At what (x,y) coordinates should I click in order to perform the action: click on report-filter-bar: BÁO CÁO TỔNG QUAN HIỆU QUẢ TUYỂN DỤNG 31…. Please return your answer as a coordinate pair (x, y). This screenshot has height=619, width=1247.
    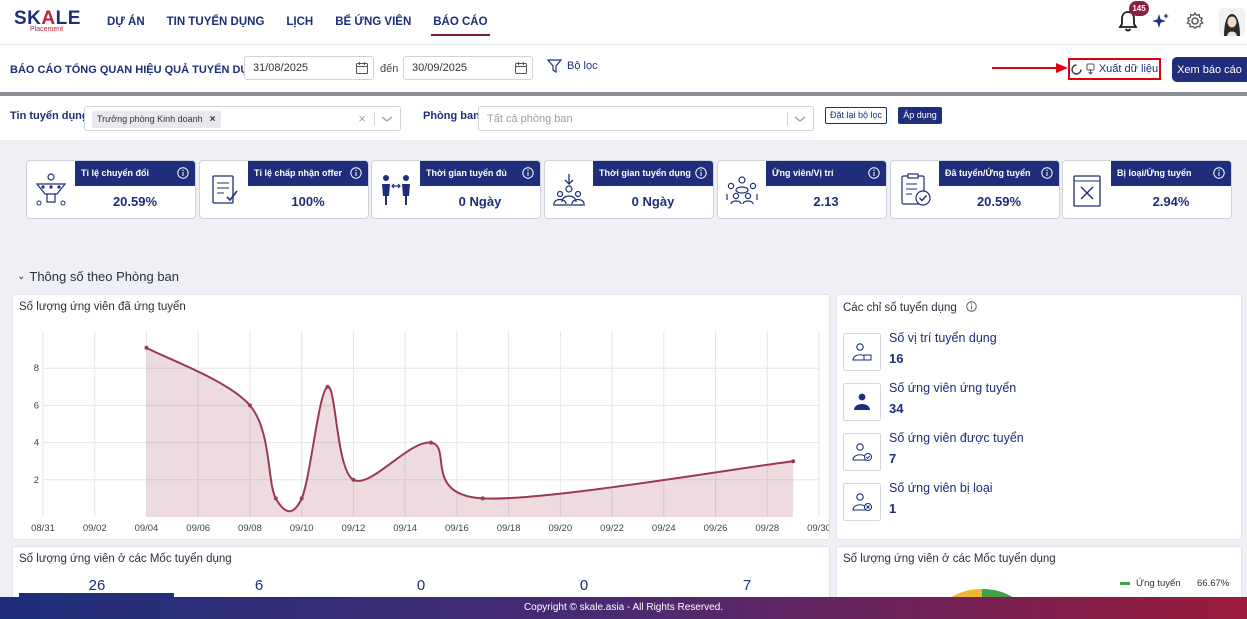
    Looking at the image, I should click on (623, 70).